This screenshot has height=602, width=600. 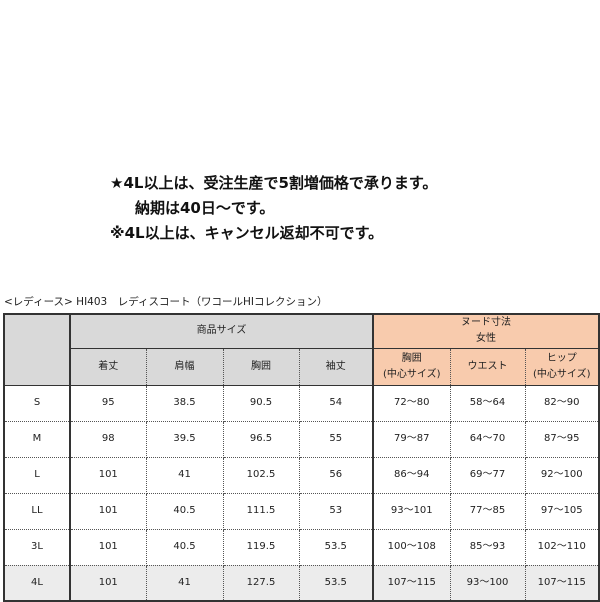 What do you see at coordinates (37, 439) in the screenshot?
I see `size-label: M` at bounding box center [37, 439].